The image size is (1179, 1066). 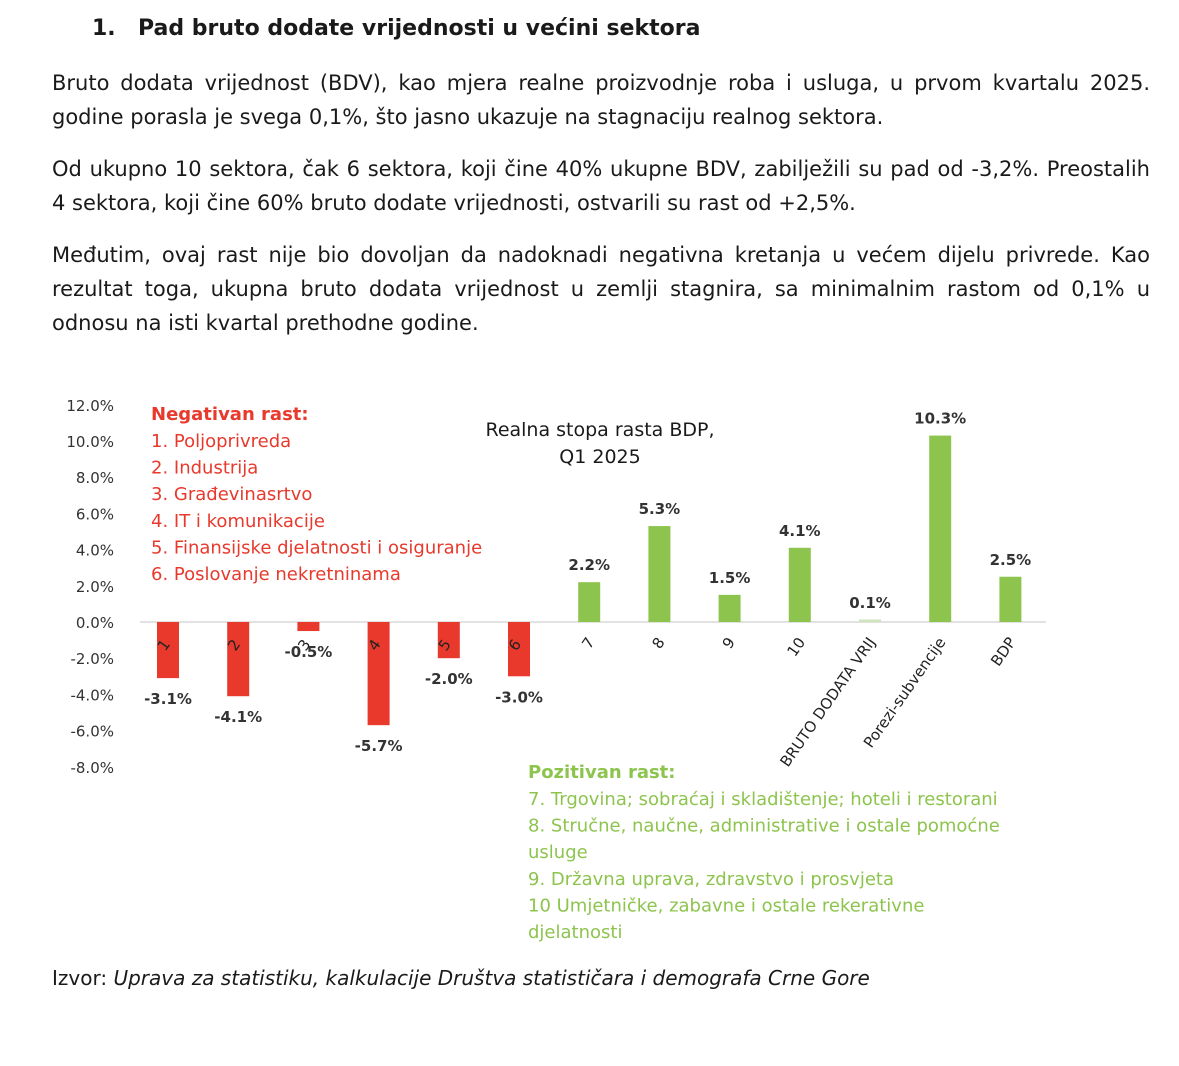 I want to click on negative-legend-item: 2. Industrija, so click(x=204, y=468).